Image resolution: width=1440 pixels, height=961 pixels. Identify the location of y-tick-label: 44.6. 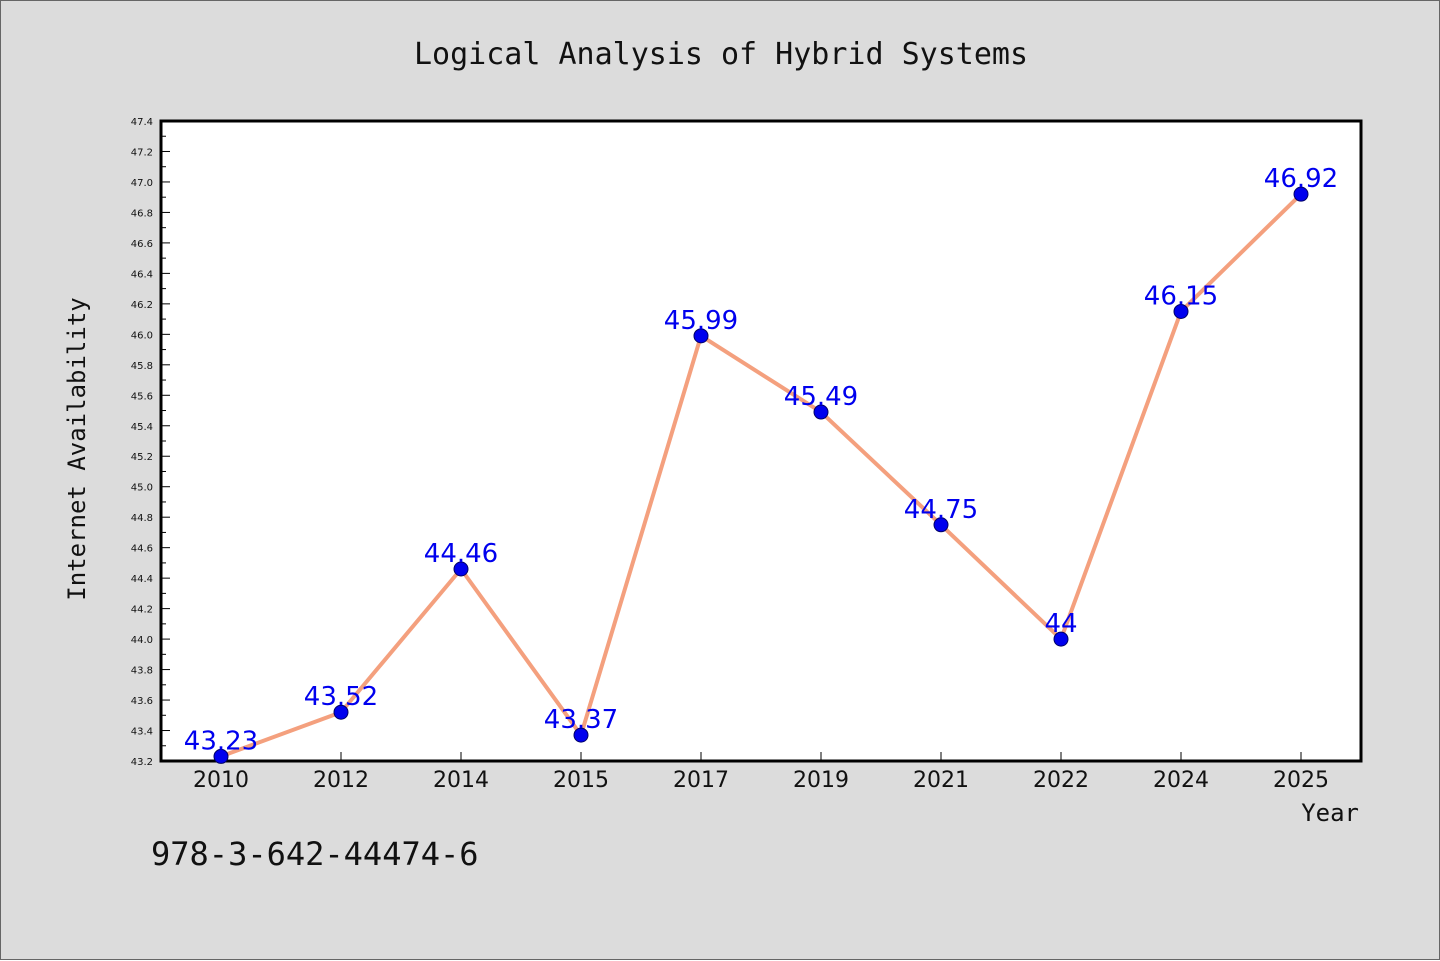
(142, 549).